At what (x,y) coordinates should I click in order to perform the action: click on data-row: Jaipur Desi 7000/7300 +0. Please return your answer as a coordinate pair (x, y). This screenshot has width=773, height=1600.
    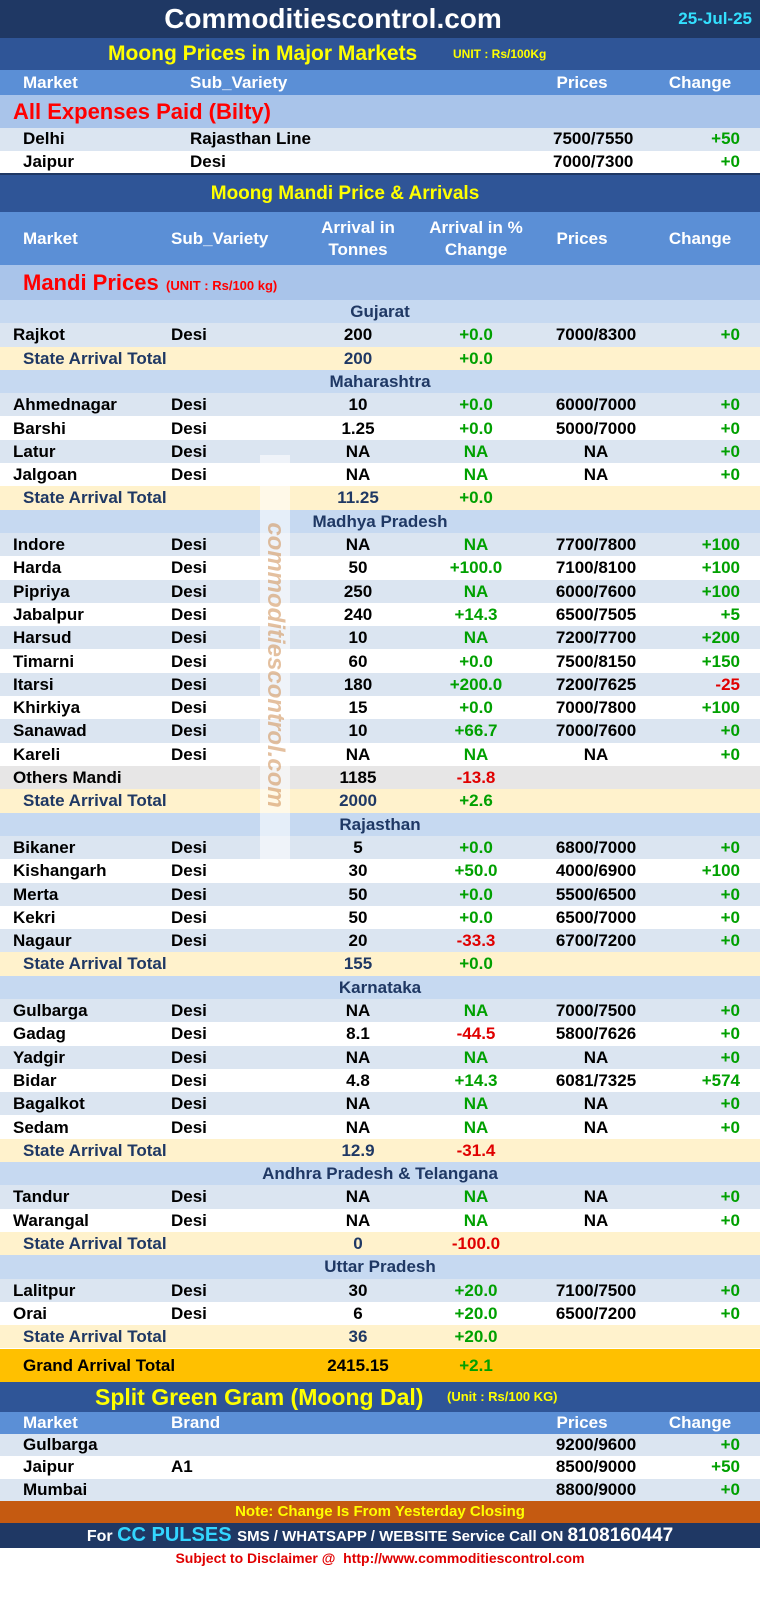
    Looking at the image, I should click on (380, 161).